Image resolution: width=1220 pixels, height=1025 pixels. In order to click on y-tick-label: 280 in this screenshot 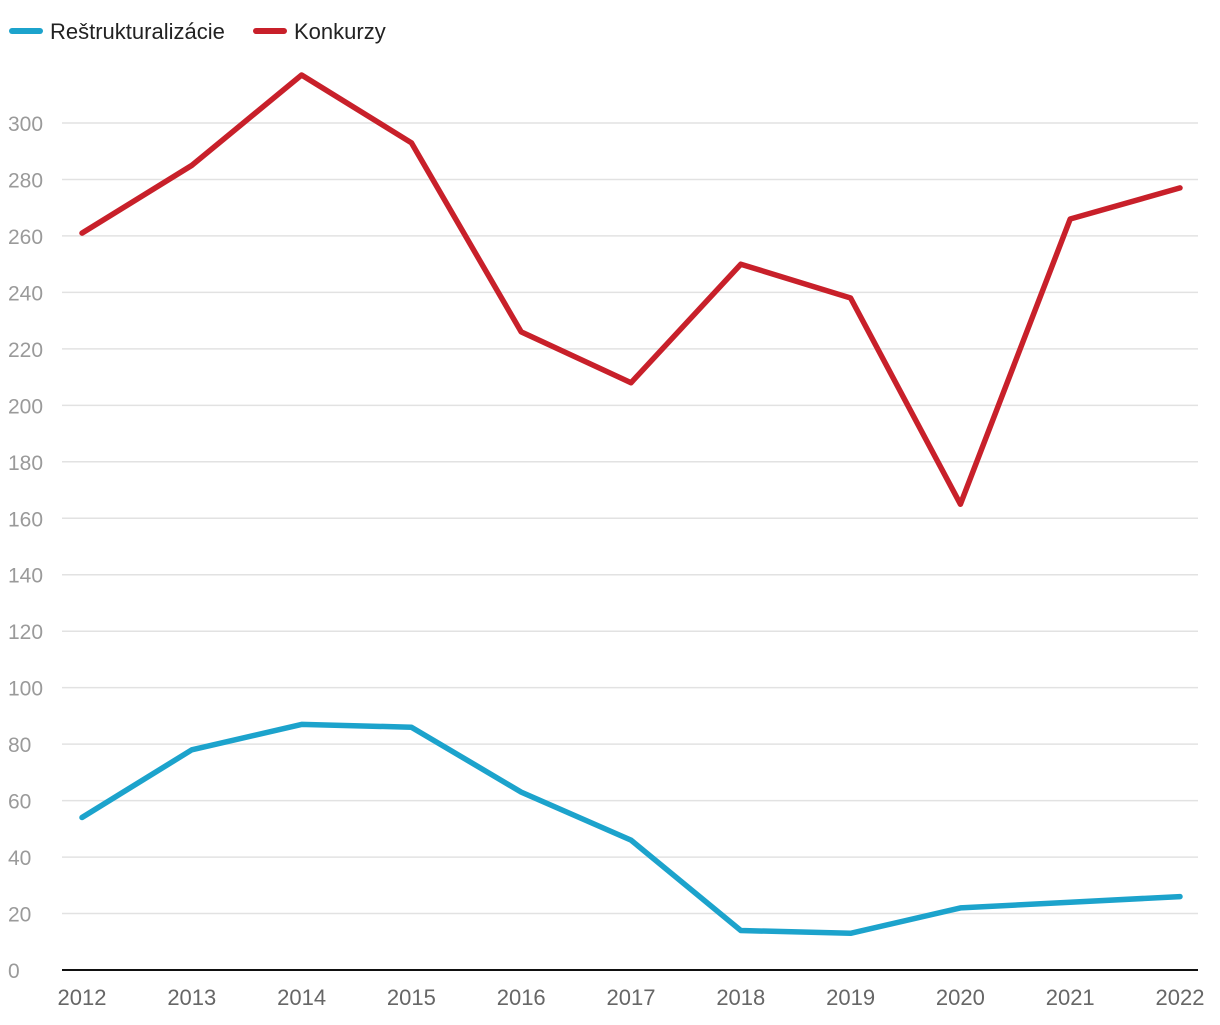, I will do `click(25, 180)`.